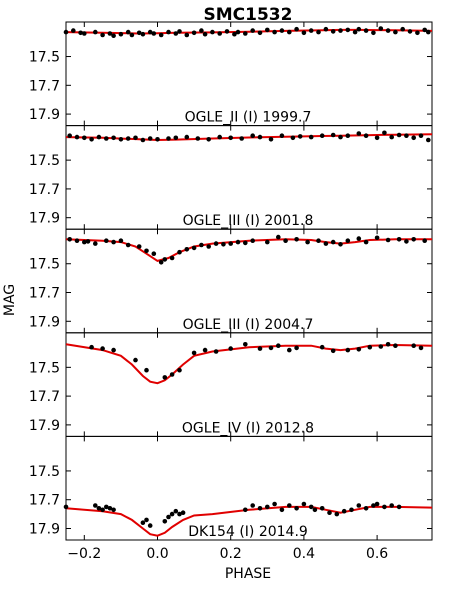 Image resolution: width=450 pixels, height=599 pixels. What do you see at coordinates (248, 15) in the screenshot?
I see `chart-title: SMC1532` at bounding box center [248, 15].